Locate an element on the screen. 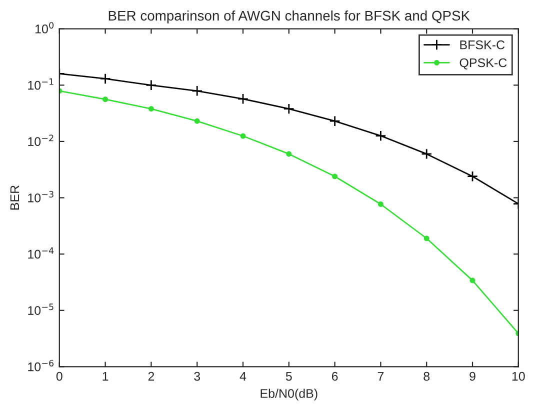  y-tick-label: 10$^{−2}$ is located at coordinates (41, 140).